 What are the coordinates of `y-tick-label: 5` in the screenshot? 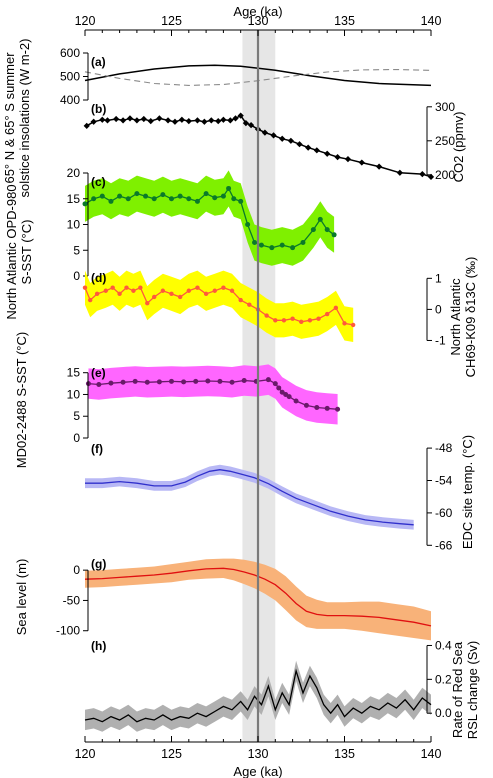 It's located at (76, 250).